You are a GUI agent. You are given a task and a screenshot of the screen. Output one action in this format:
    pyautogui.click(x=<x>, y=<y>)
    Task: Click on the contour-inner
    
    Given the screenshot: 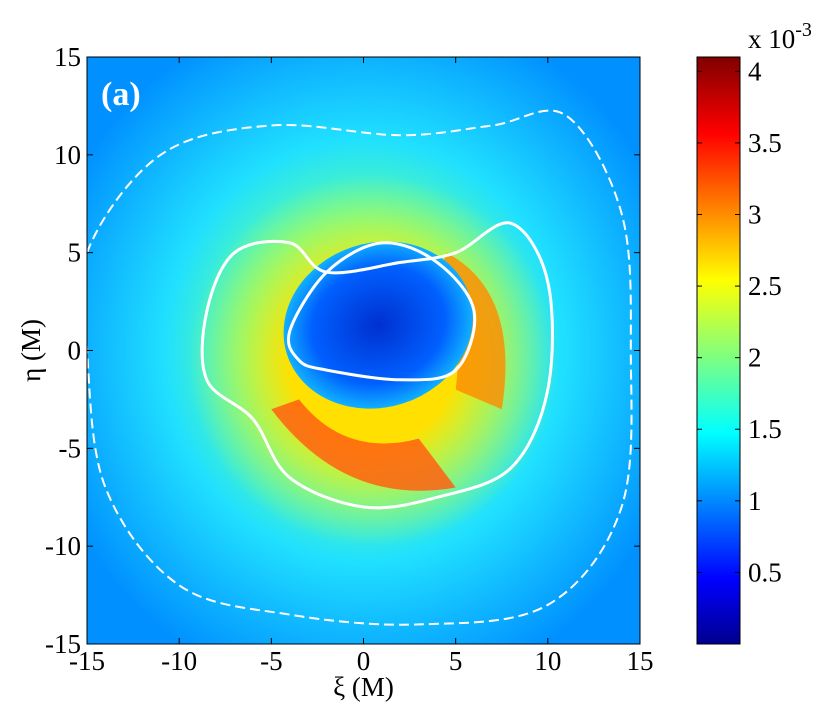 What is the action you would take?
    pyautogui.click(x=381, y=311)
    